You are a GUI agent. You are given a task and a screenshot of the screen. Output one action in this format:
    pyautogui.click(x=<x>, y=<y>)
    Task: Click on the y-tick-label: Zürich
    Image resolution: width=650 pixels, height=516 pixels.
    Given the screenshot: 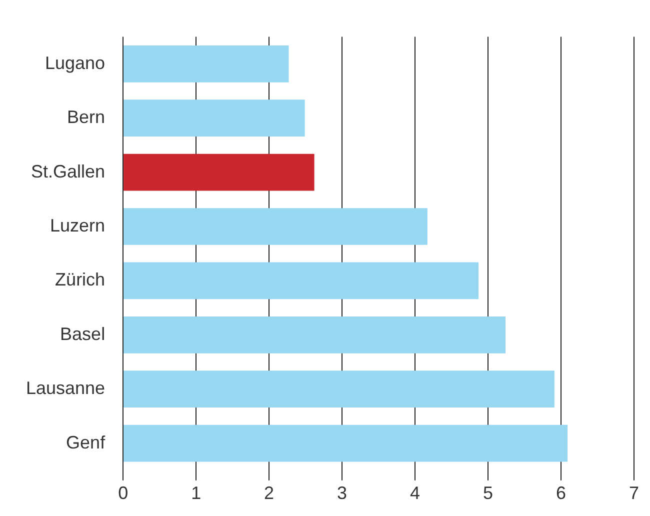 What is the action you would take?
    pyautogui.click(x=80, y=280)
    